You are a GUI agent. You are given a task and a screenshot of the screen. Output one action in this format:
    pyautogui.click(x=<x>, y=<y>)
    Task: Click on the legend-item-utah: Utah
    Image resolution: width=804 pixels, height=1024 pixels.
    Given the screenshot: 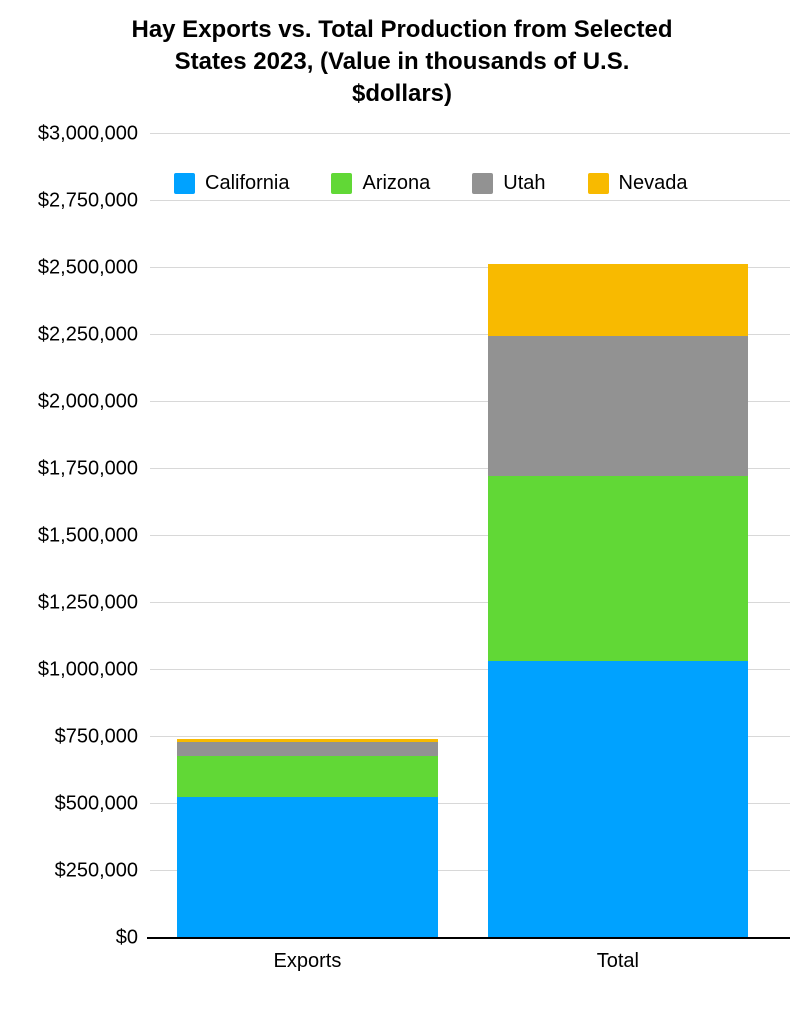 What is the action you would take?
    pyautogui.click(x=509, y=183)
    